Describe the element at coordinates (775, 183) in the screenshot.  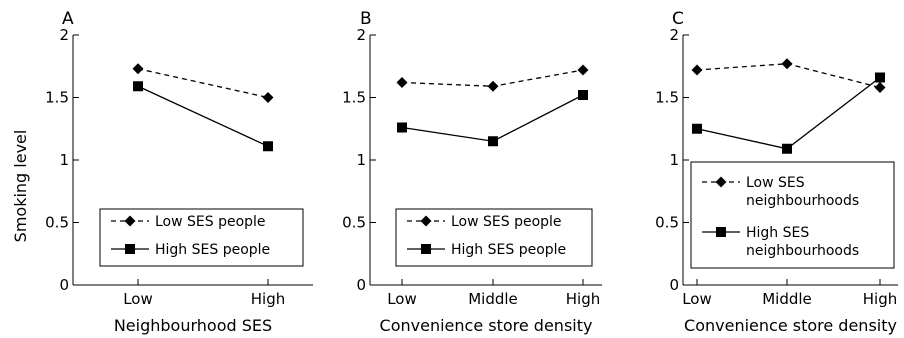
I see `legend-label: Low SES` at that location.